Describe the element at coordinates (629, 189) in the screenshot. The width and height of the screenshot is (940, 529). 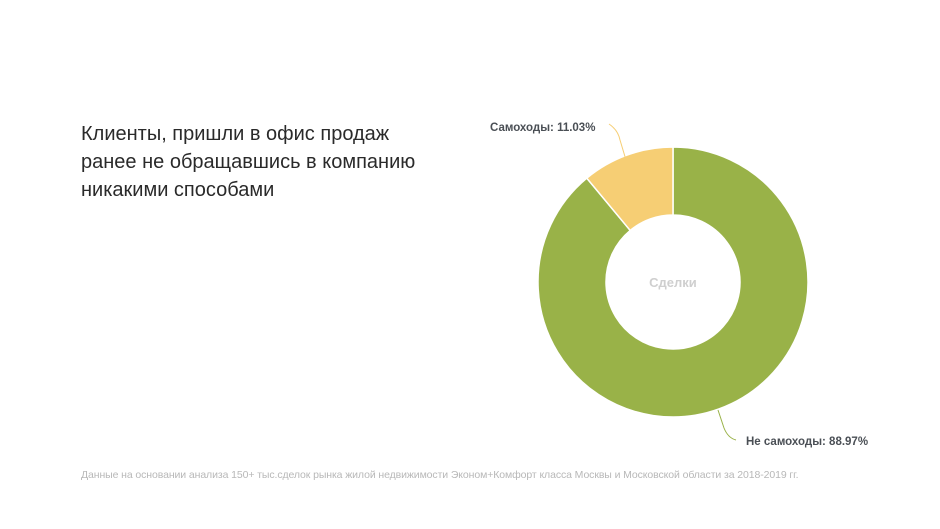
I see `slice-samohody` at that location.